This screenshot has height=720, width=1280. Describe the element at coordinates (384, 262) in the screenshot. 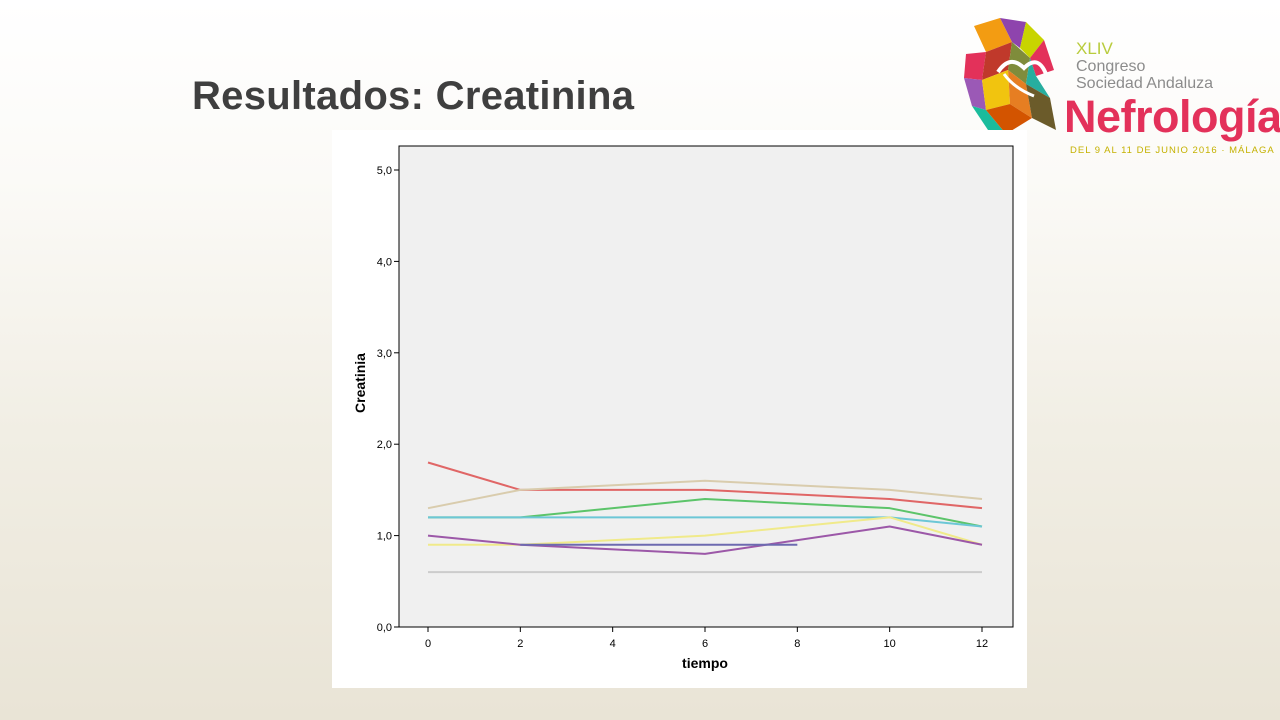

I see `y-tick-label: 4,0` at that location.